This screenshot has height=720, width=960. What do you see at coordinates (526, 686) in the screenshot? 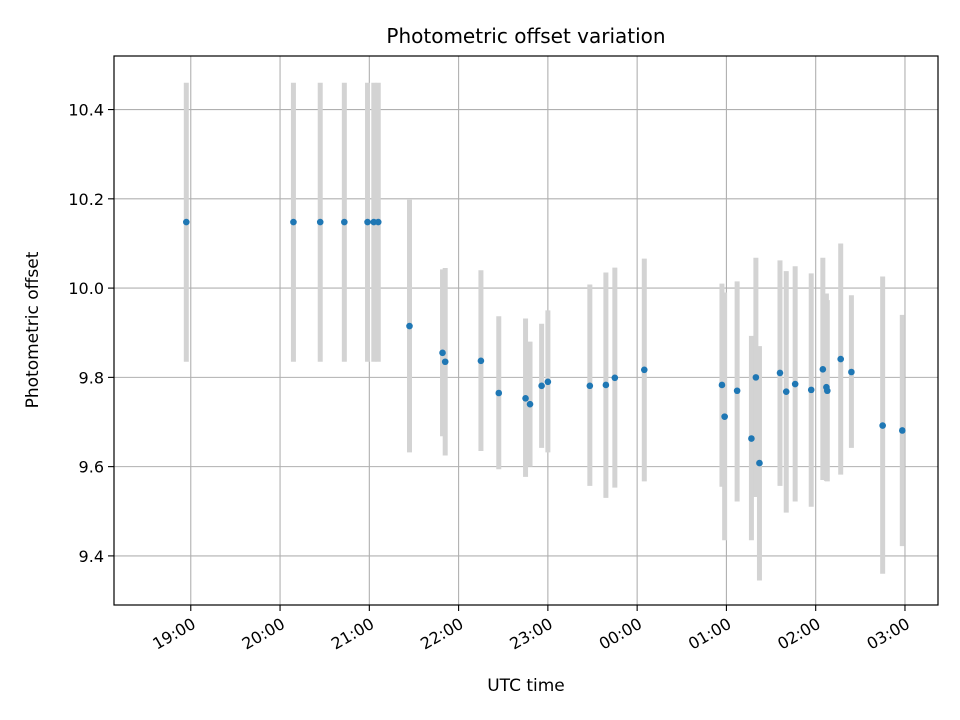
I see `x-axis-label: UTC time` at bounding box center [526, 686].